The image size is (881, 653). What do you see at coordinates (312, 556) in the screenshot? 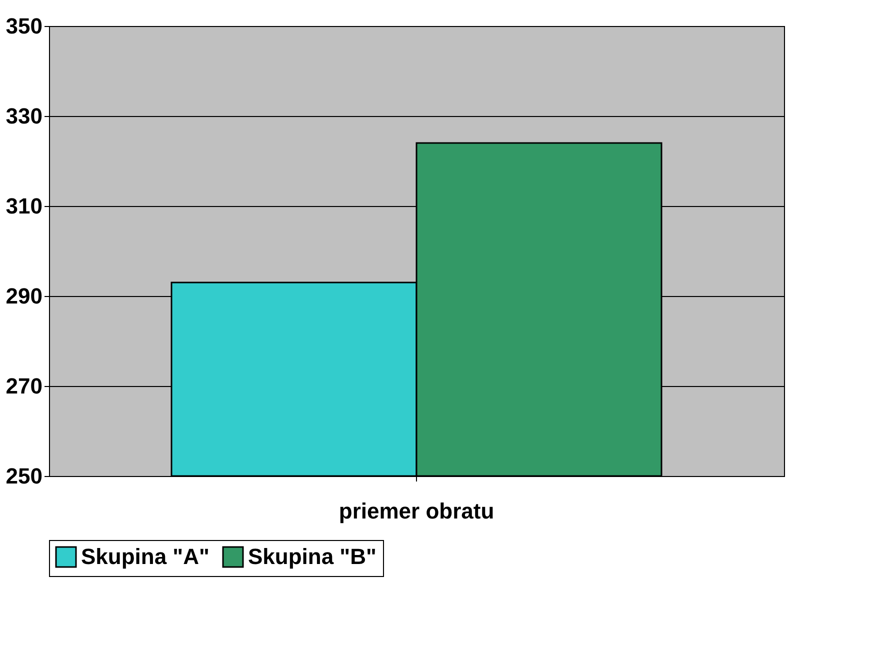
I see `legend-label: Skupina "B"` at bounding box center [312, 556].